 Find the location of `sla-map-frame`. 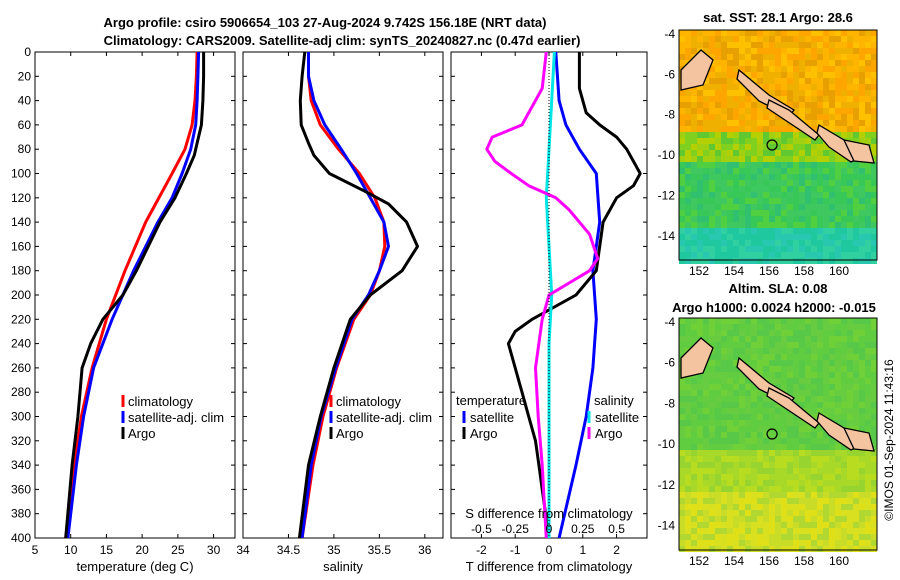

sla-map-frame is located at coordinates (778, 434).